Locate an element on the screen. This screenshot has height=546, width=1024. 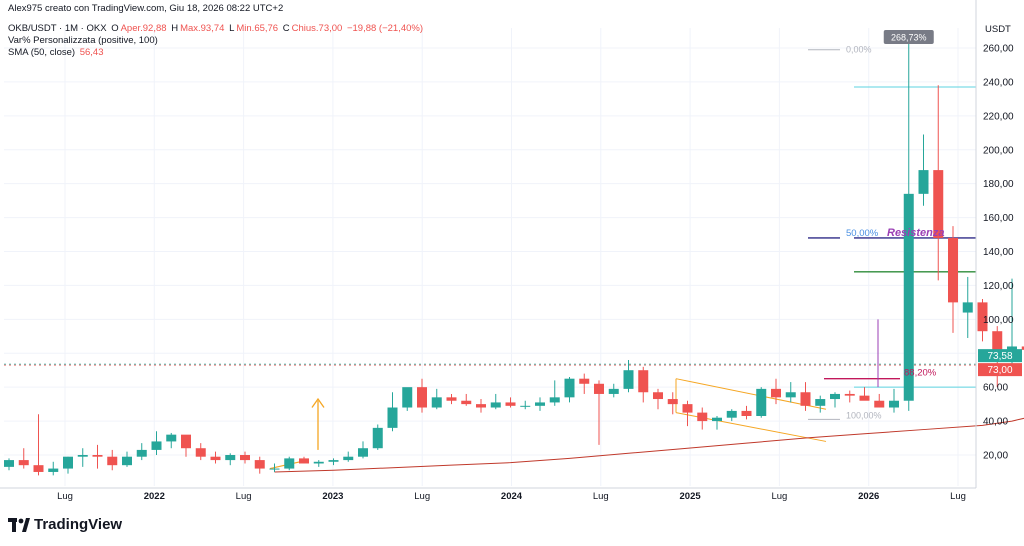
low-value: Min.65,76 is located at coordinates (257, 28).